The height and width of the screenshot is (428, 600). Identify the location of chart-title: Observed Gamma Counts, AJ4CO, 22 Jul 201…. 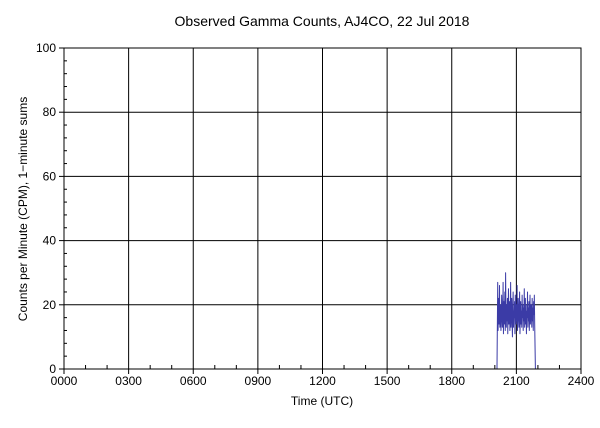
(322, 21).